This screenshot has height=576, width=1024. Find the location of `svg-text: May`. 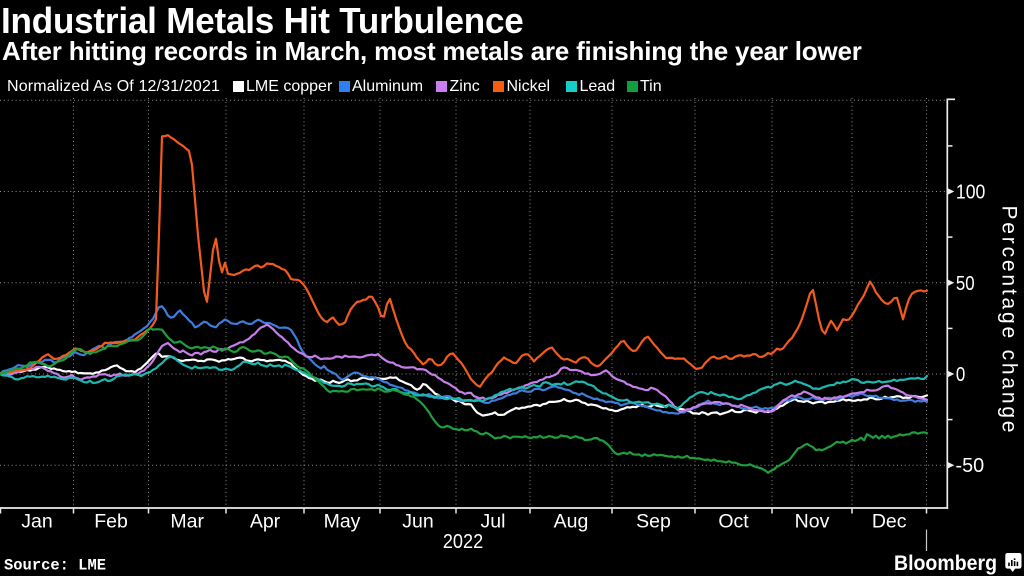

svg-text: May is located at coordinates (342, 522).